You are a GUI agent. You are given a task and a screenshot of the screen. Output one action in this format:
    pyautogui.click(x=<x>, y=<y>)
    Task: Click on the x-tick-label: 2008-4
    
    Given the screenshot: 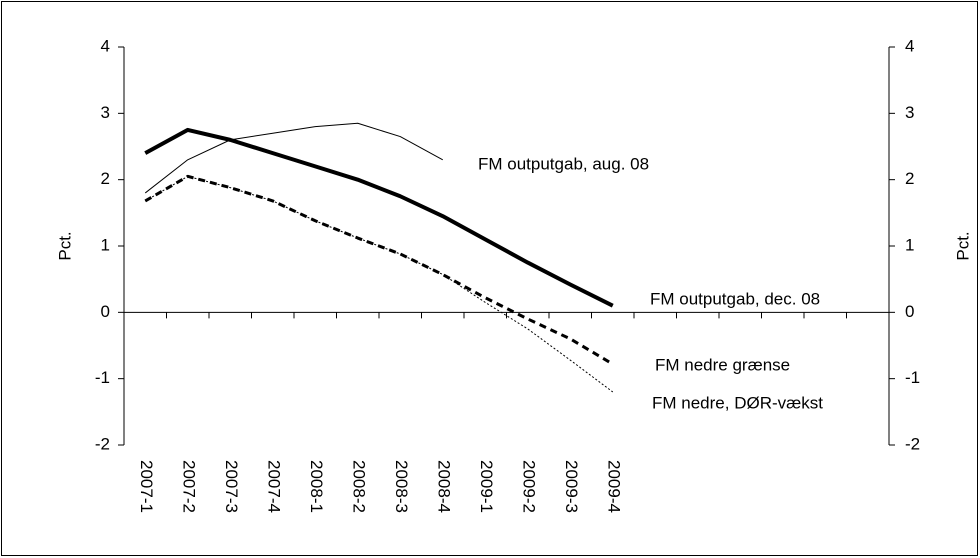 What is the action you would take?
    pyautogui.click(x=443, y=486)
    